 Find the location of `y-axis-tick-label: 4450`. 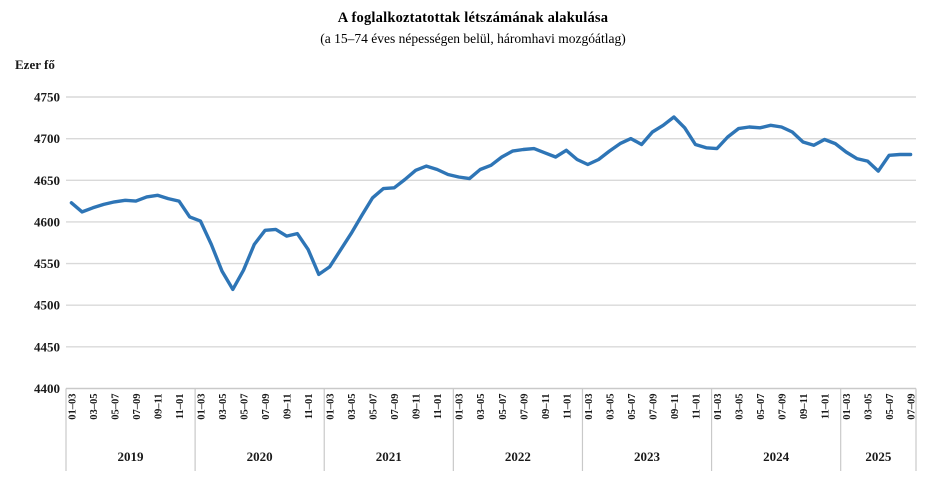

y-axis-tick-label: 4450 is located at coordinates (47, 346).